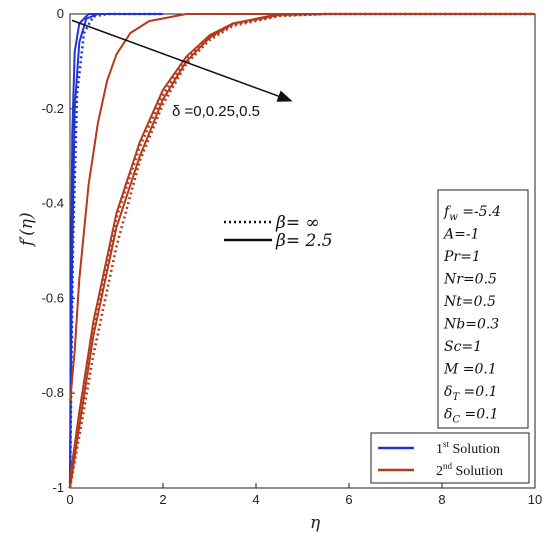 The height and width of the screenshot is (540, 550). I want to click on parameter-line: Nt=0.5, so click(469, 302).